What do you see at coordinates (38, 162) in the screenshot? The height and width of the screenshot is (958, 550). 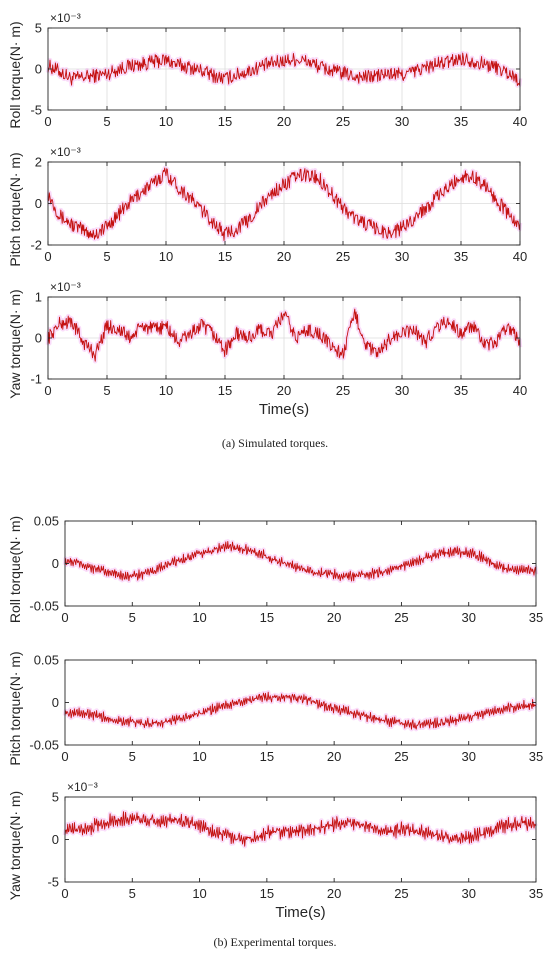 I see `y-tick-label-2: 2` at bounding box center [38, 162].